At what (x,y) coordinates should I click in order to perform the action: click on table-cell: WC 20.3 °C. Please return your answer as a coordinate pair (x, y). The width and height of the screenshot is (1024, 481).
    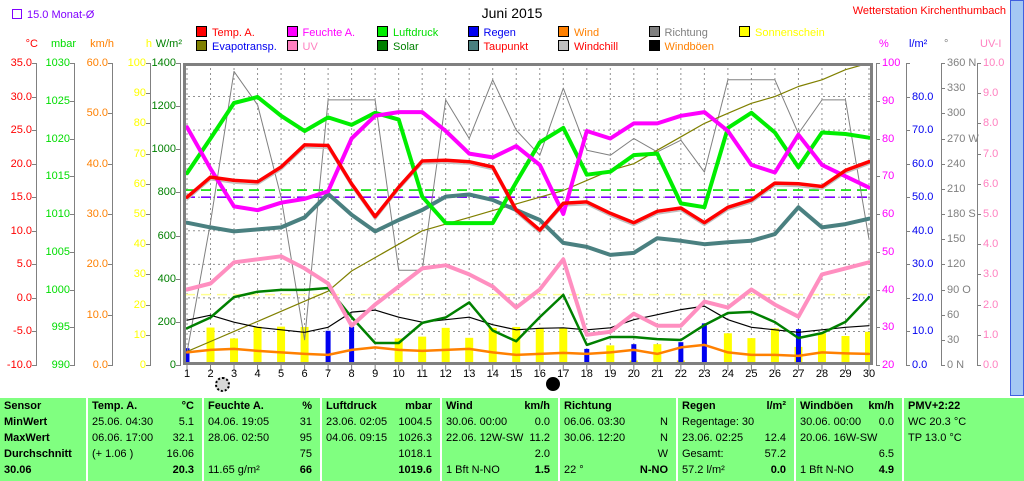
    Looking at the image, I should click on (937, 422).